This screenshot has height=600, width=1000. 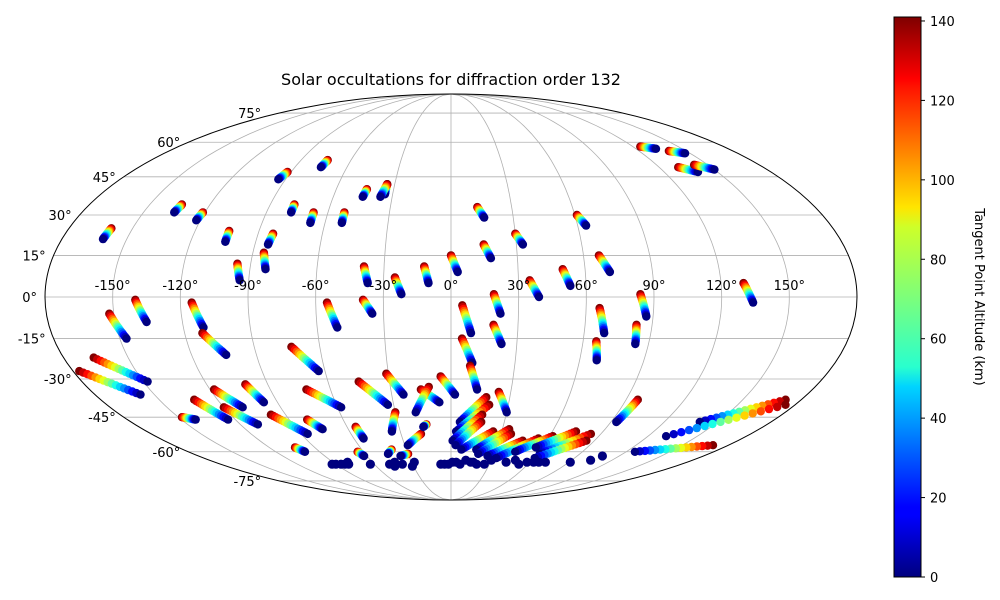 What do you see at coordinates (34, 256) in the screenshot?
I see `latitude-tick-label: 15°` at bounding box center [34, 256].